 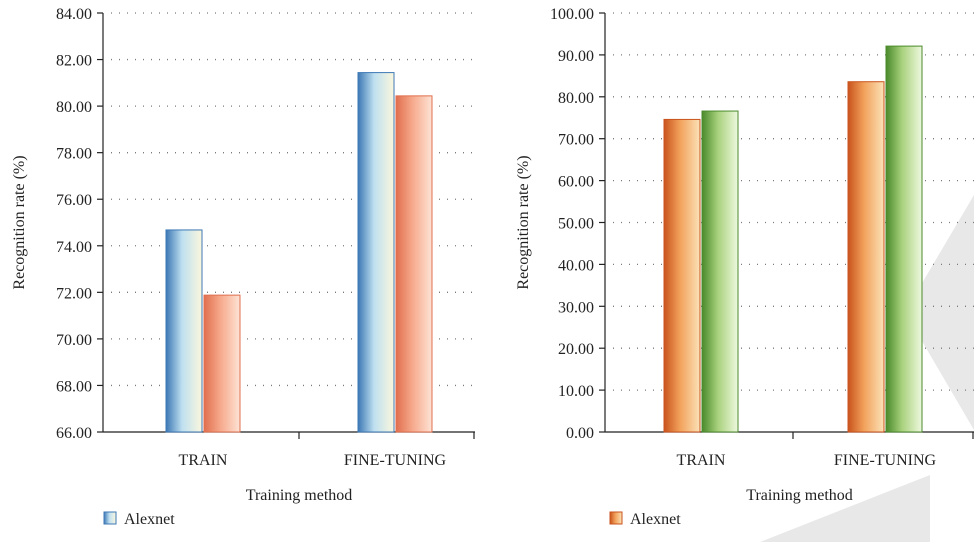 I want to click on y-tick-label: 90.00, so click(x=576, y=56).